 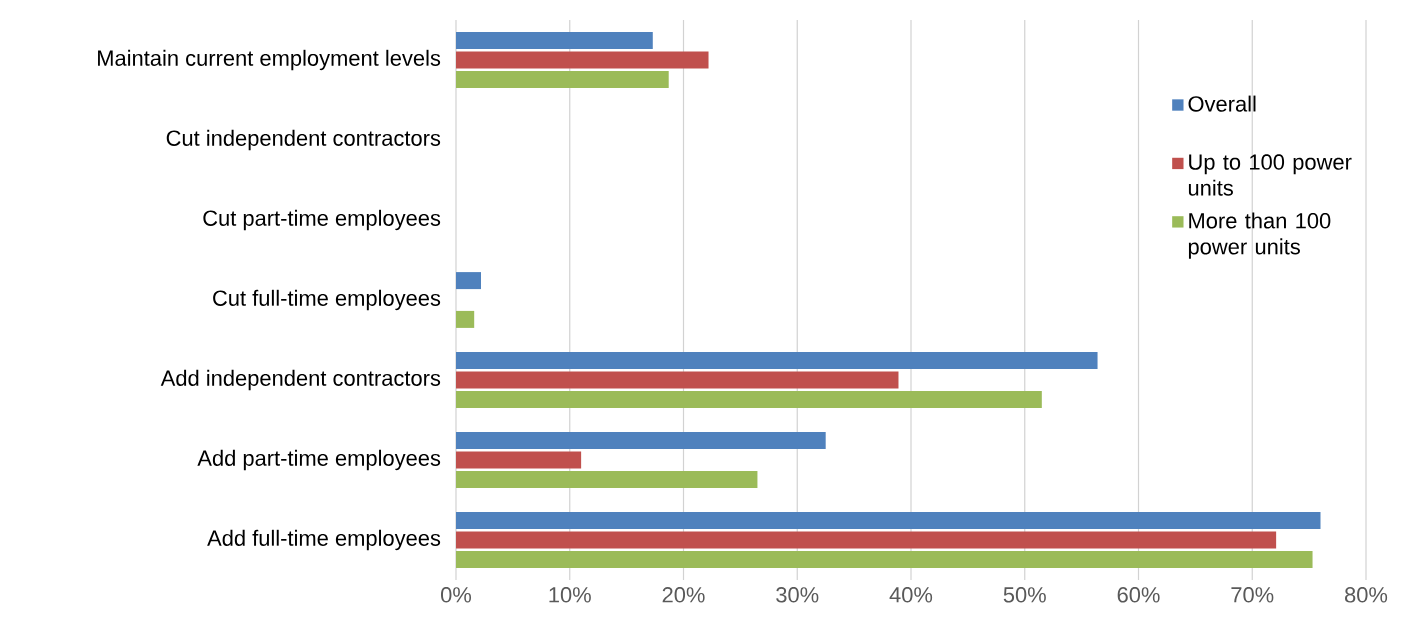 What do you see at coordinates (1024, 595) in the screenshot?
I see `x-tick-label: 50%` at bounding box center [1024, 595].